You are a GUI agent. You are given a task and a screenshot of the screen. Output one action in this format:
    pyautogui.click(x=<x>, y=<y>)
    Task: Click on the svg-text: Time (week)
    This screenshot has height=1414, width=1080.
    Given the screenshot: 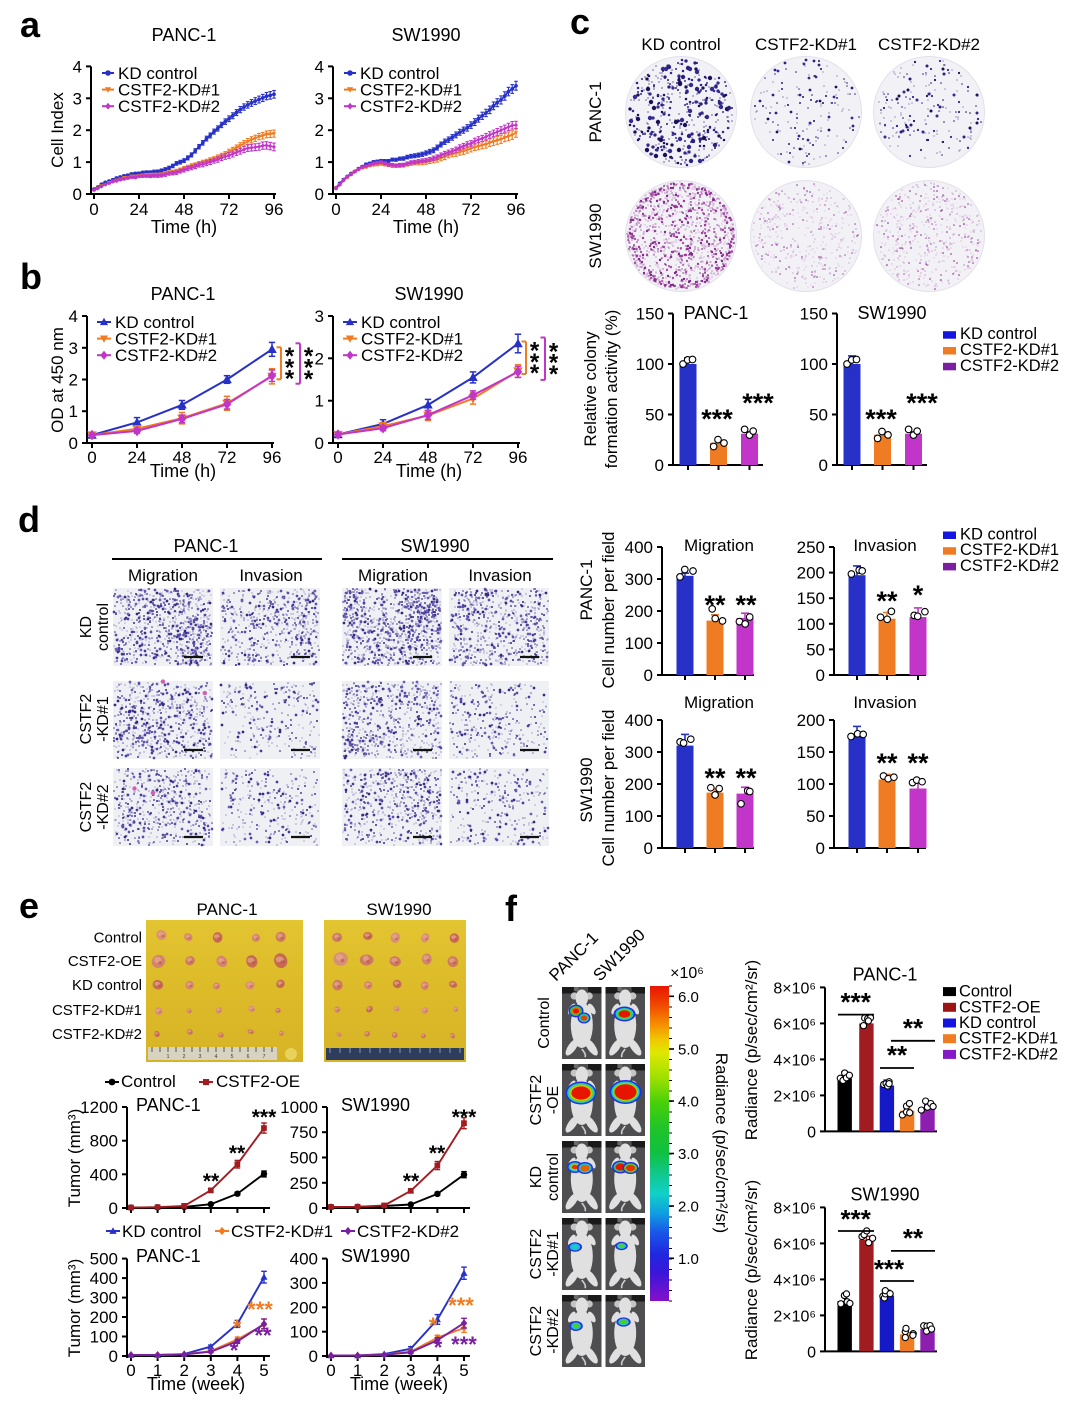 What is the action you would take?
    pyautogui.click(x=399, y=1384)
    